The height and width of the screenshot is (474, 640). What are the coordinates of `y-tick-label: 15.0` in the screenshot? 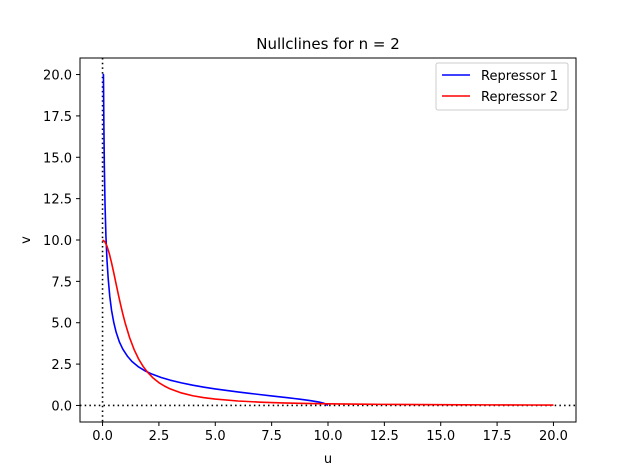 It's located at (57, 158).